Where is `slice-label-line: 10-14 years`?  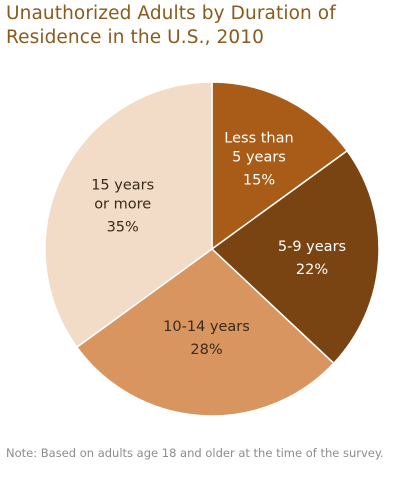
slice-label-line: 10-14 years is located at coordinates (206, 327).